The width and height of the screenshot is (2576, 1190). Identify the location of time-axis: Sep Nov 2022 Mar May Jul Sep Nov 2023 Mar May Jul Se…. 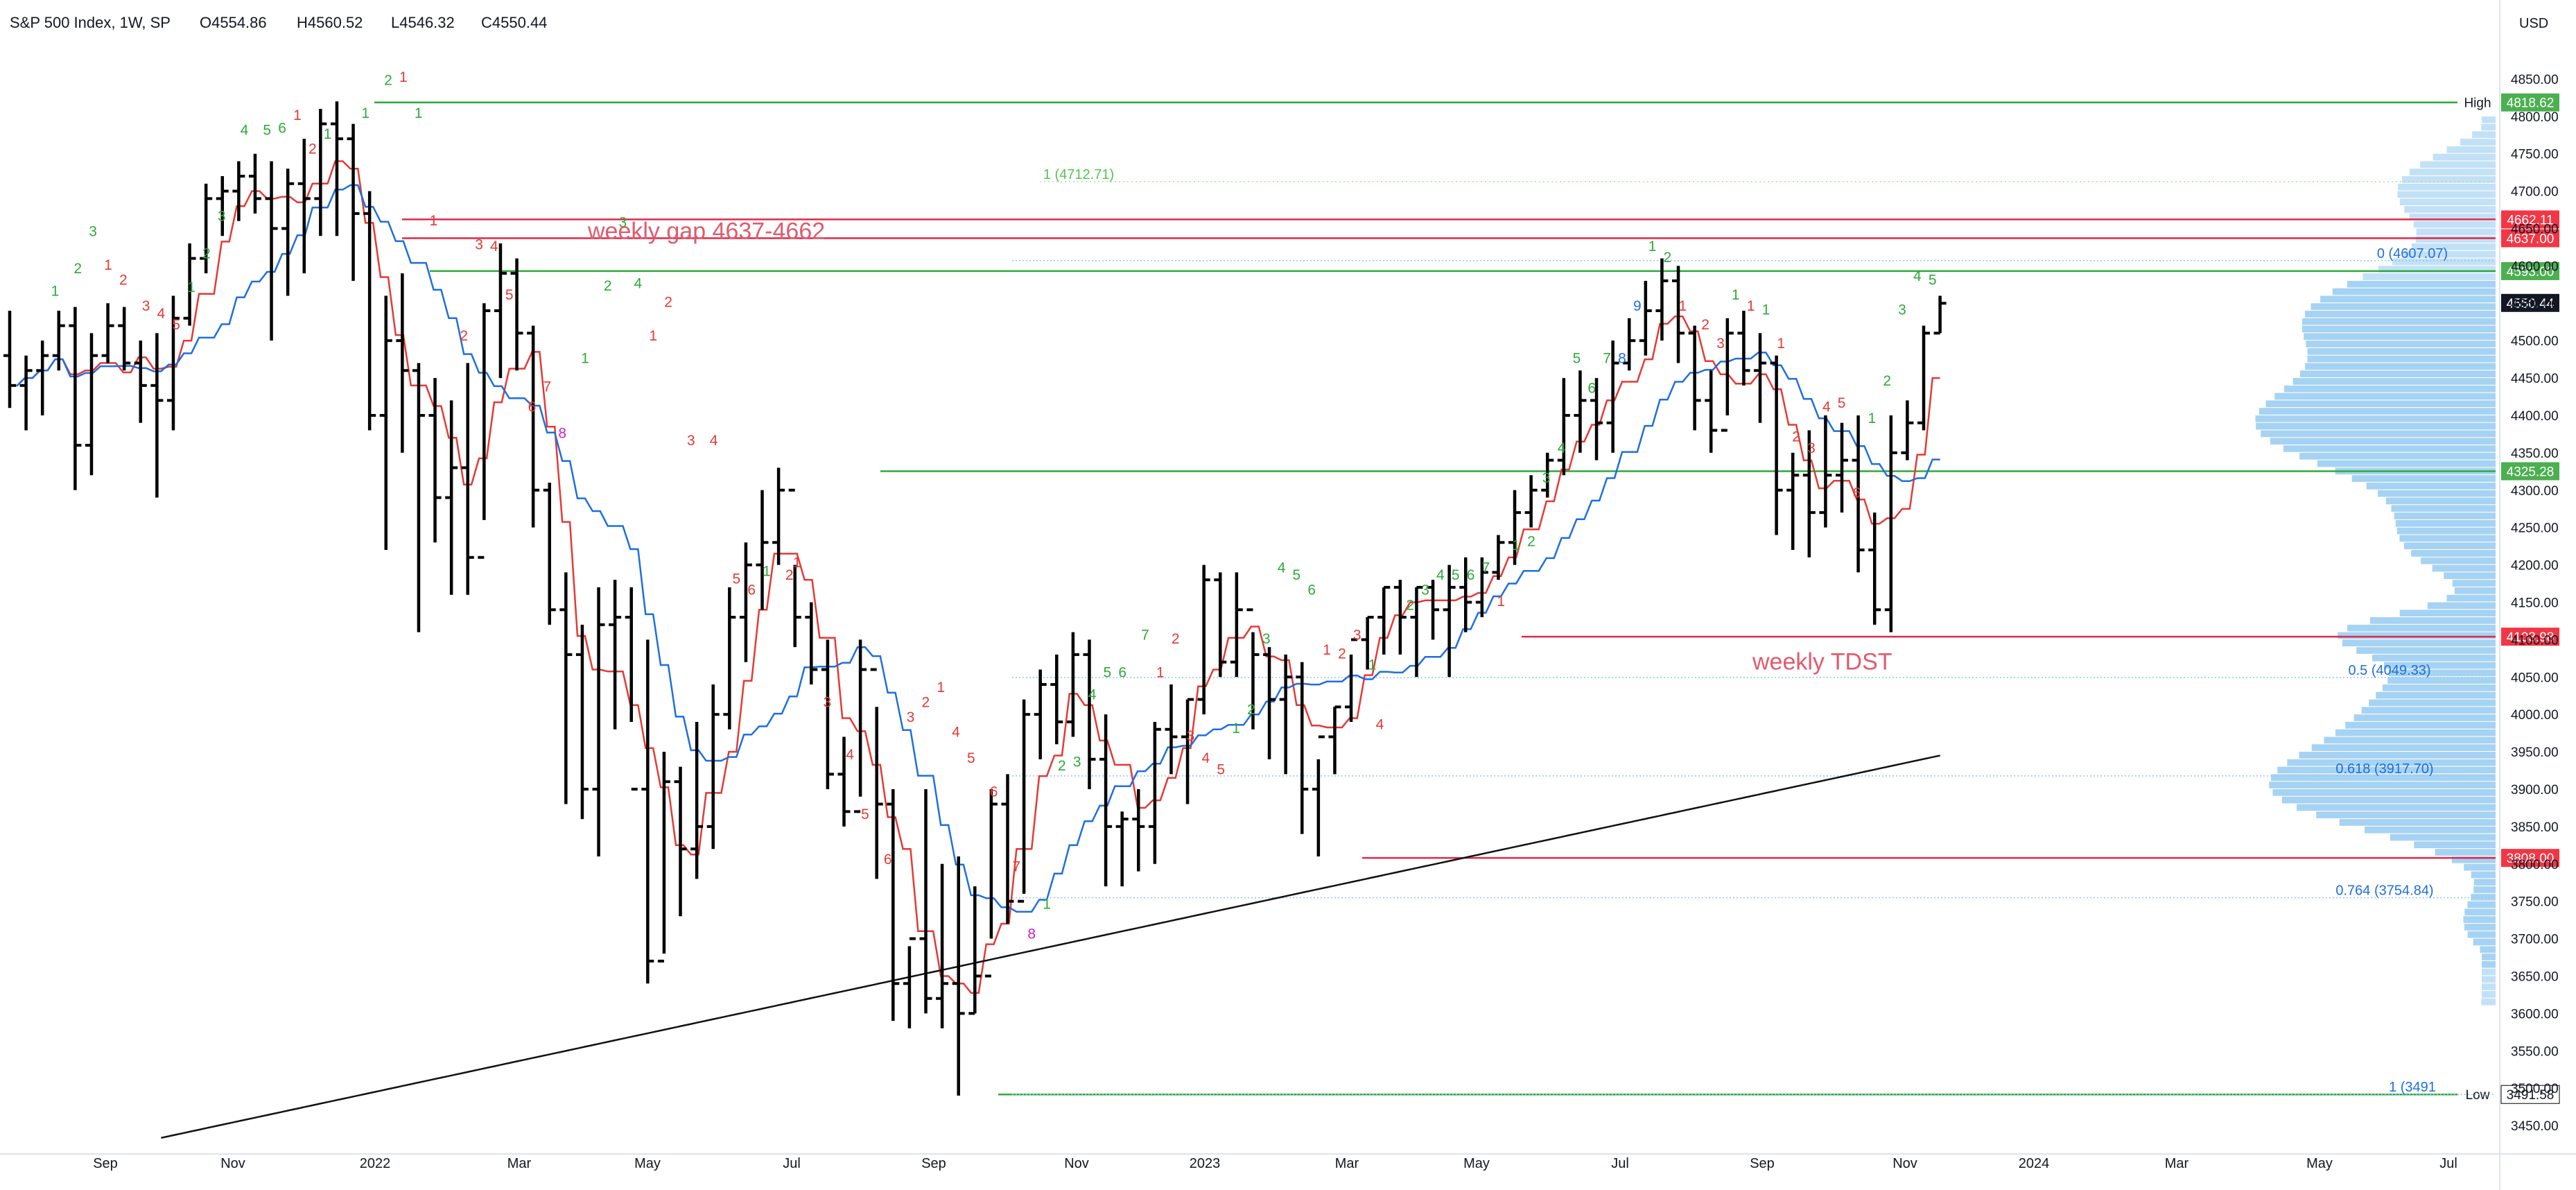
(1275, 1163).